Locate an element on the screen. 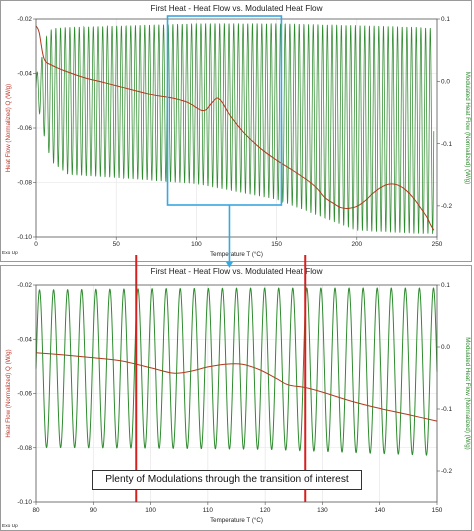 The width and height of the screenshot is (474, 531). x-tick-label: 130 is located at coordinates (322, 510).